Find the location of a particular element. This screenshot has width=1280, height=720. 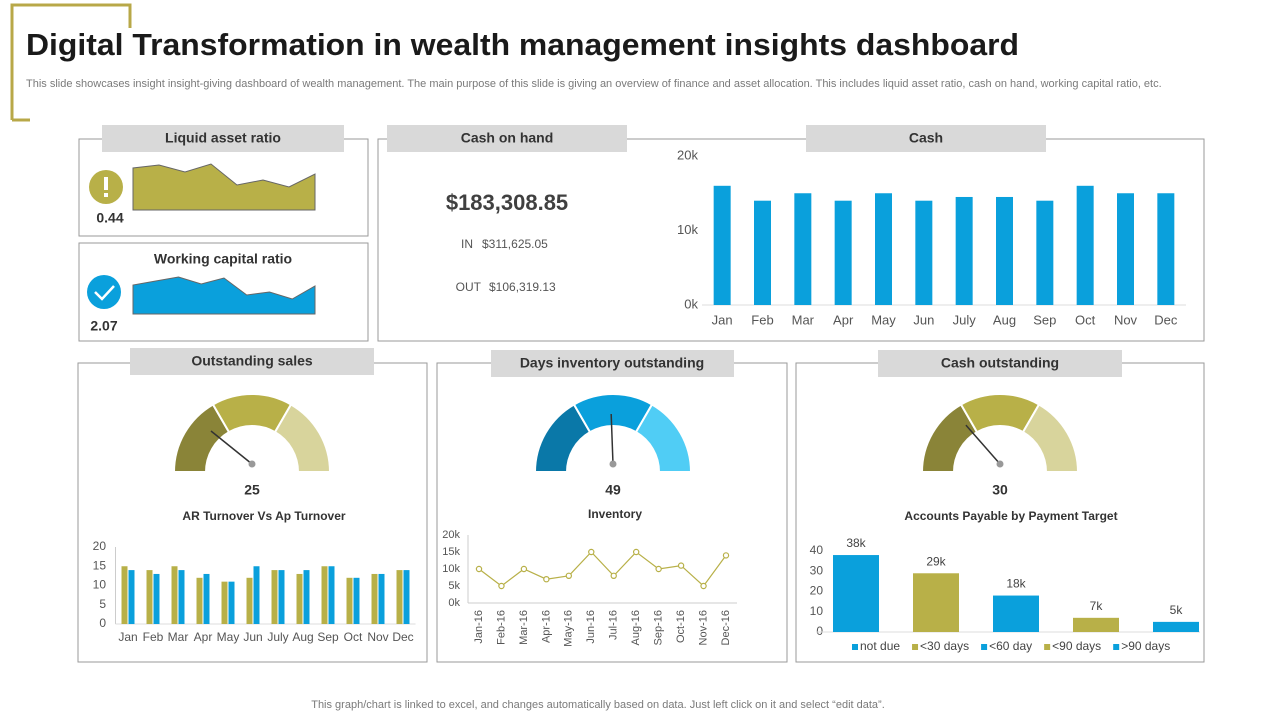

x-tick-label: Jul-16 is located at coordinates (614, 625).